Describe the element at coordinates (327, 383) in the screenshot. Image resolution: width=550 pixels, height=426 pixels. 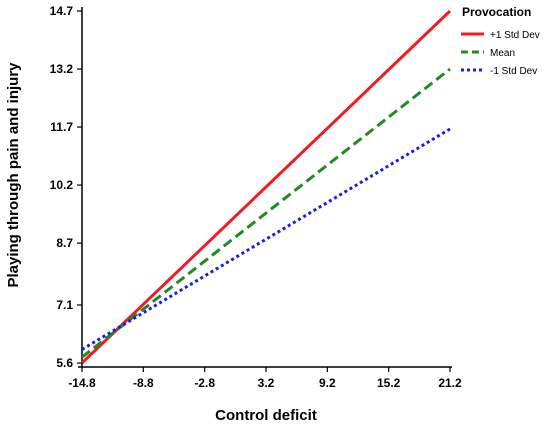
I see `x-tick-label: 9.2` at that location.